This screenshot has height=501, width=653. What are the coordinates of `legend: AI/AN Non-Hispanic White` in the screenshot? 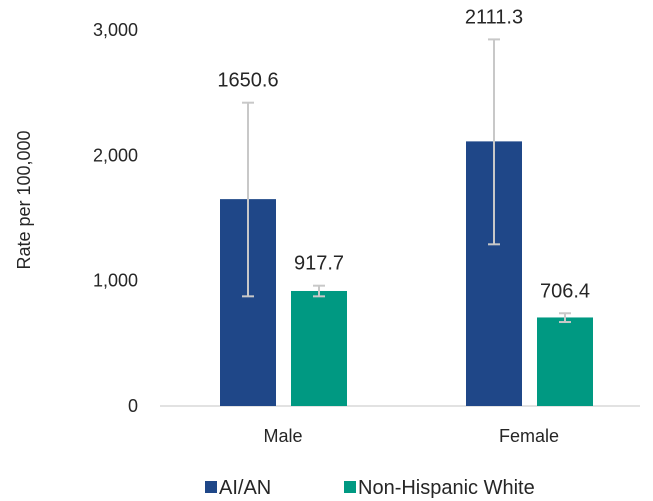 It's located at (370, 488).